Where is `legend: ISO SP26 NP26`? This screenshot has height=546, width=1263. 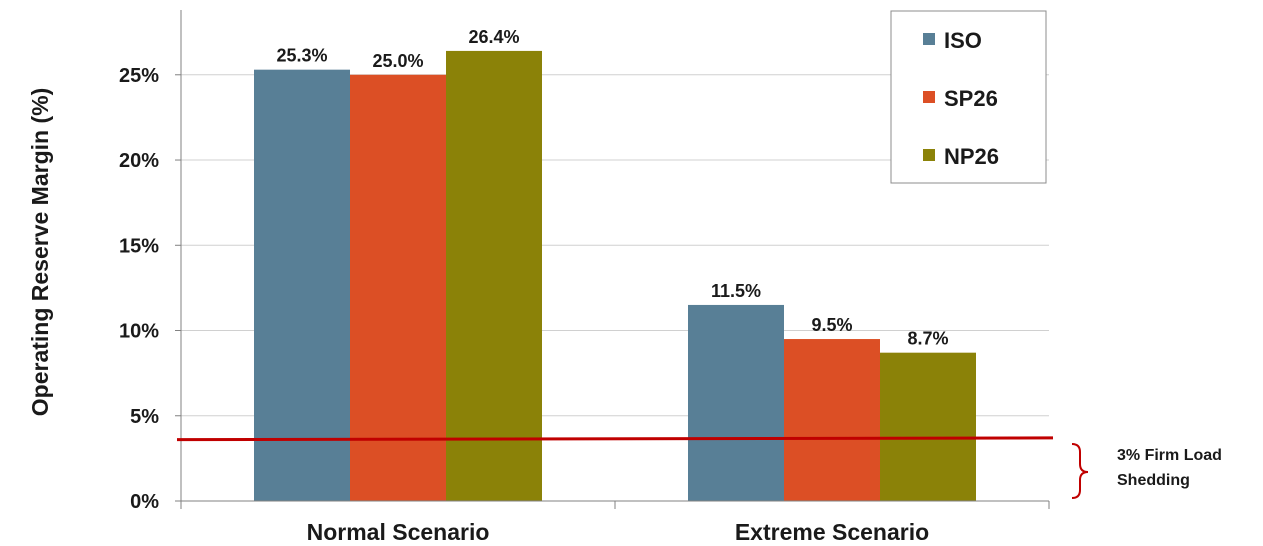
legend: ISO SP26 NP26 is located at coordinates (968, 97).